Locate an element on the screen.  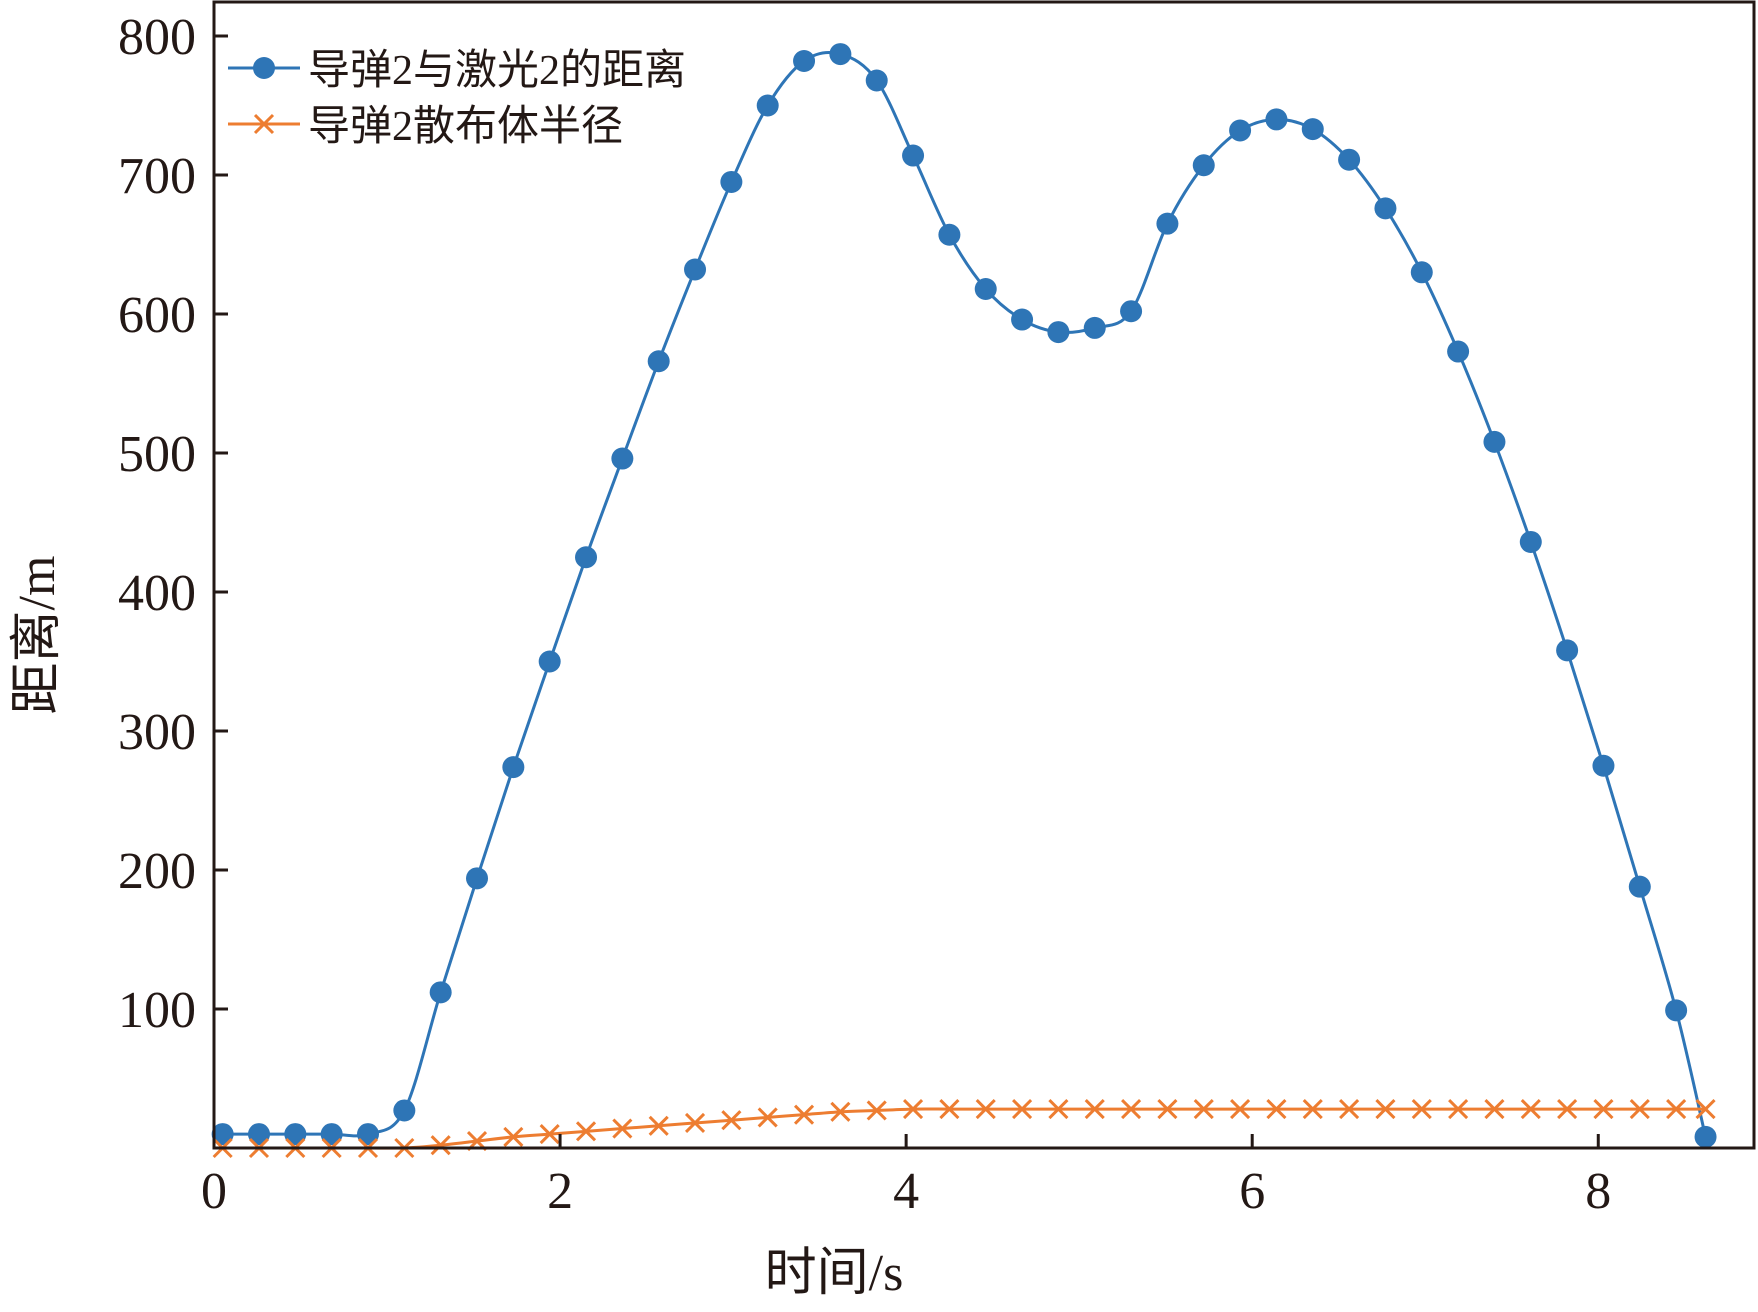
y-tick-label: 500 is located at coordinates (157, 454).